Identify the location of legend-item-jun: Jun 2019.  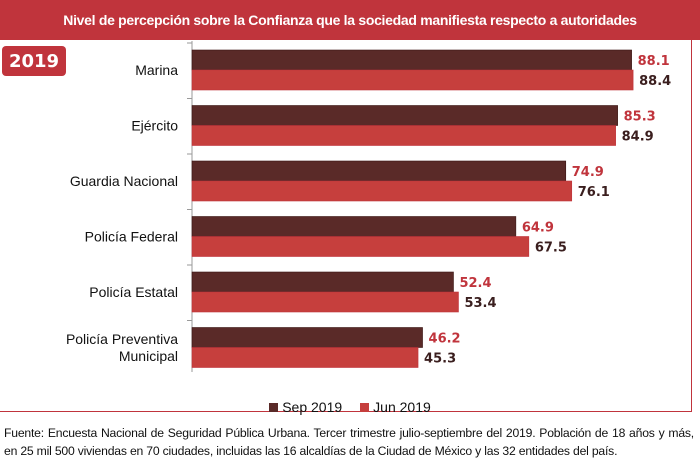
(395, 407).